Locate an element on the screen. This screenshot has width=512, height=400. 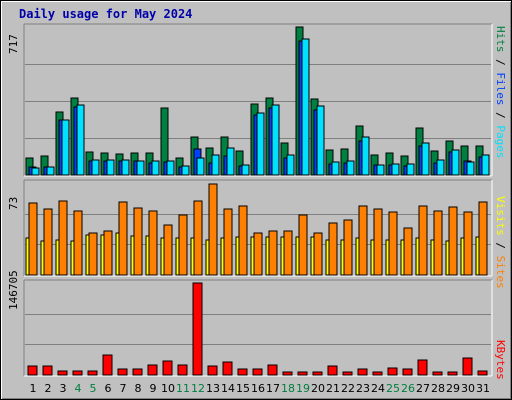
x-tick-label-day-5: 5 is located at coordinates (93, 388).